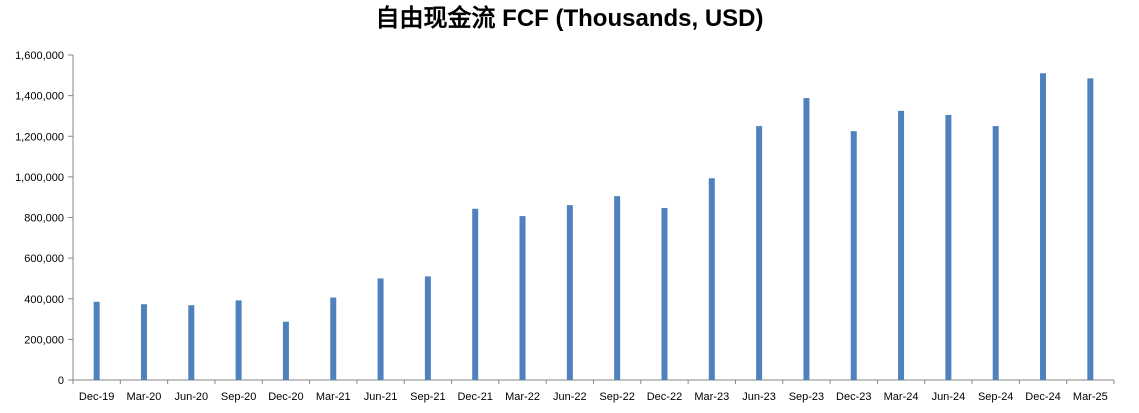 The image size is (1139, 413). What do you see at coordinates (949, 397) in the screenshot?
I see `x-tick-label: Jun-24` at bounding box center [949, 397].